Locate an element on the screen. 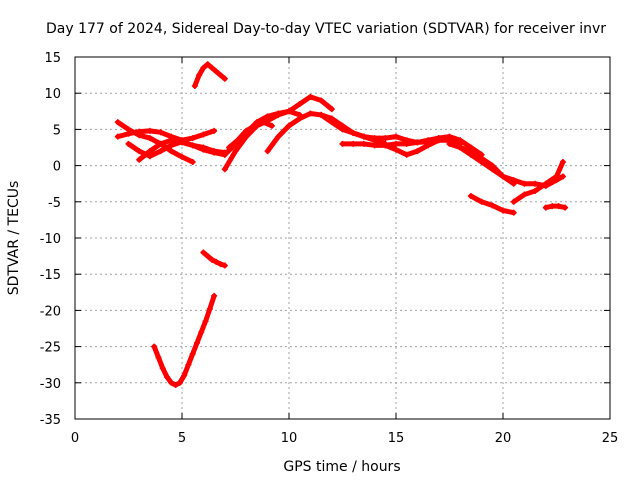 The height and width of the screenshot is (480, 640). y-tick-label: -35 is located at coordinates (50, 420).